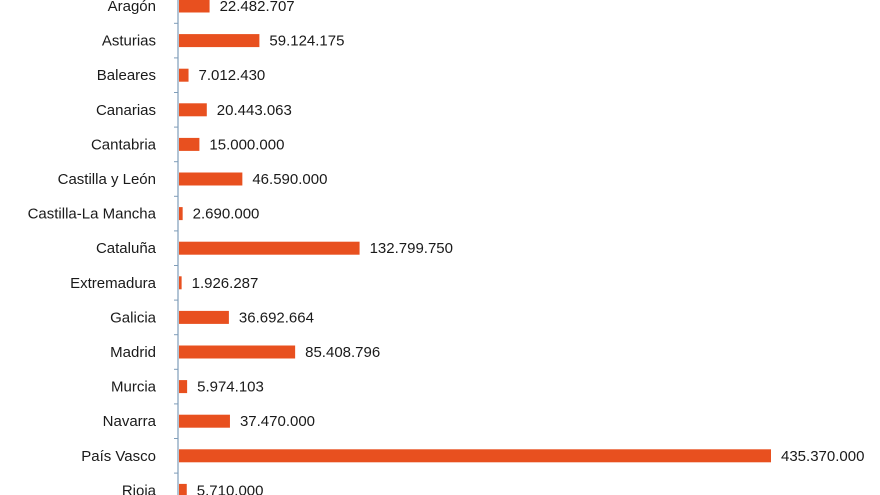 This screenshot has width=880, height=495. What do you see at coordinates (129, 41) in the screenshot?
I see `category-label: Asturias` at bounding box center [129, 41].